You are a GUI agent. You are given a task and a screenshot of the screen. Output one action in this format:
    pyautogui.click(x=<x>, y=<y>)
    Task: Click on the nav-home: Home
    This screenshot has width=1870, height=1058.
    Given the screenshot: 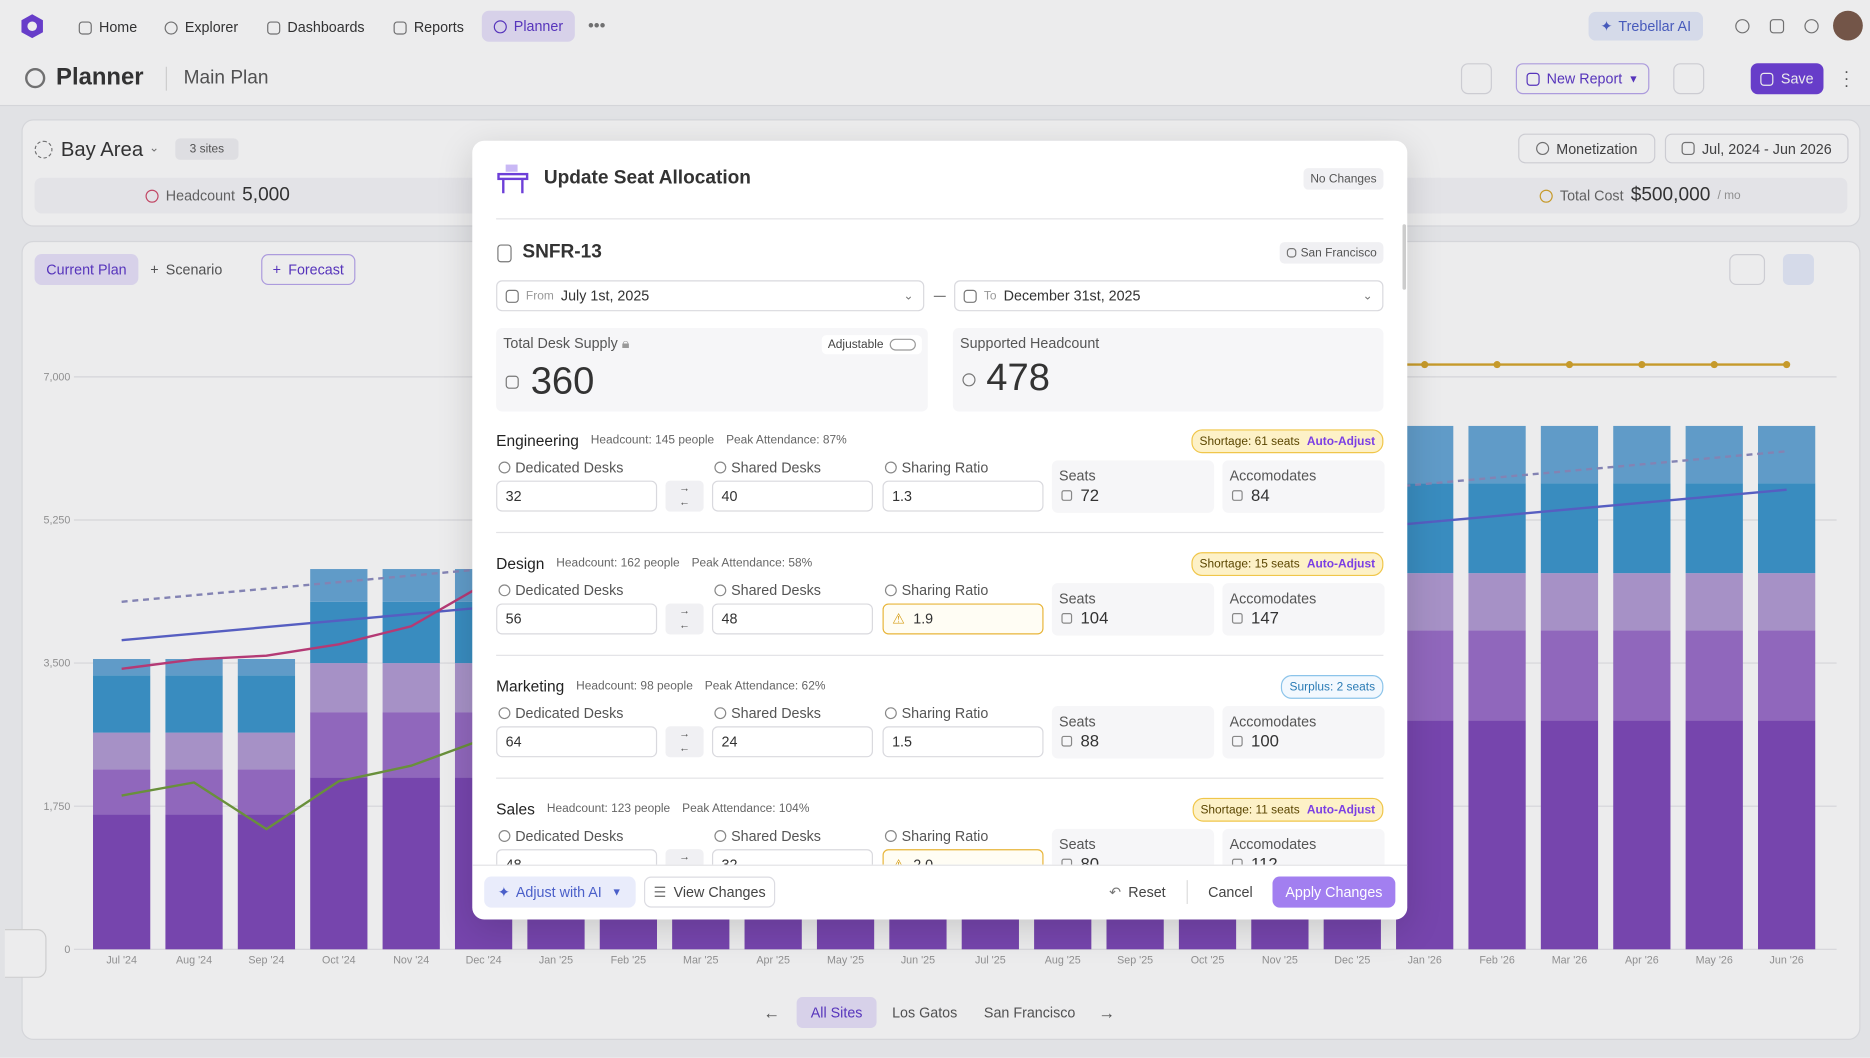 What is the action you would take?
    pyautogui.click(x=107, y=27)
    